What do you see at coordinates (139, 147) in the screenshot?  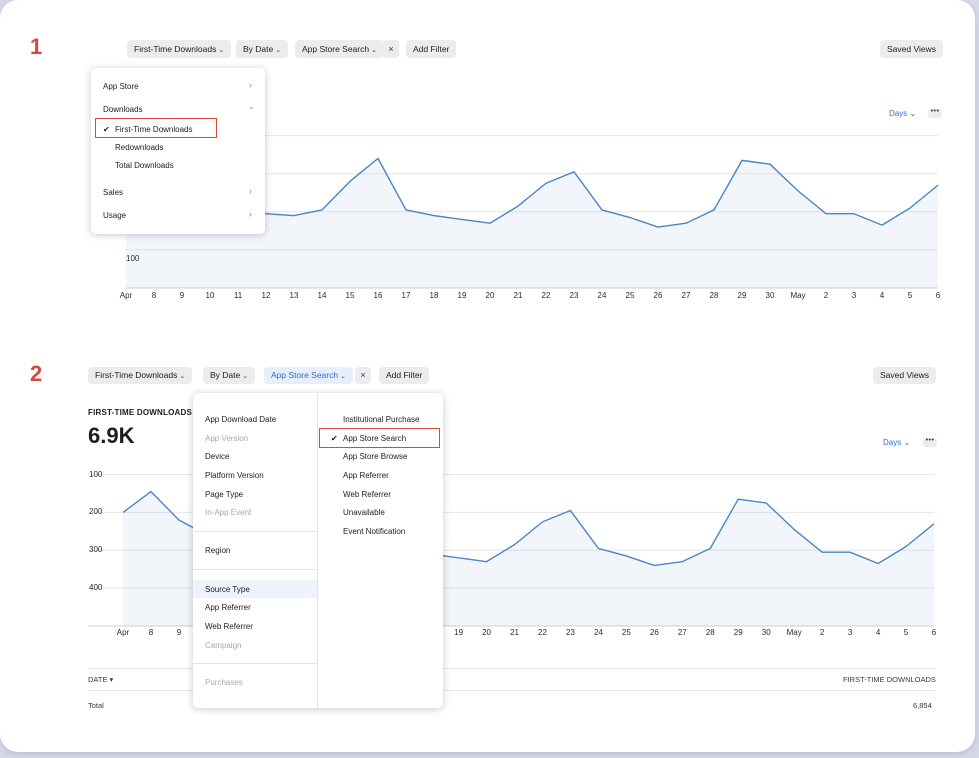 I see `menu-item-redownloads: Redownloads` at bounding box center [139, 147].